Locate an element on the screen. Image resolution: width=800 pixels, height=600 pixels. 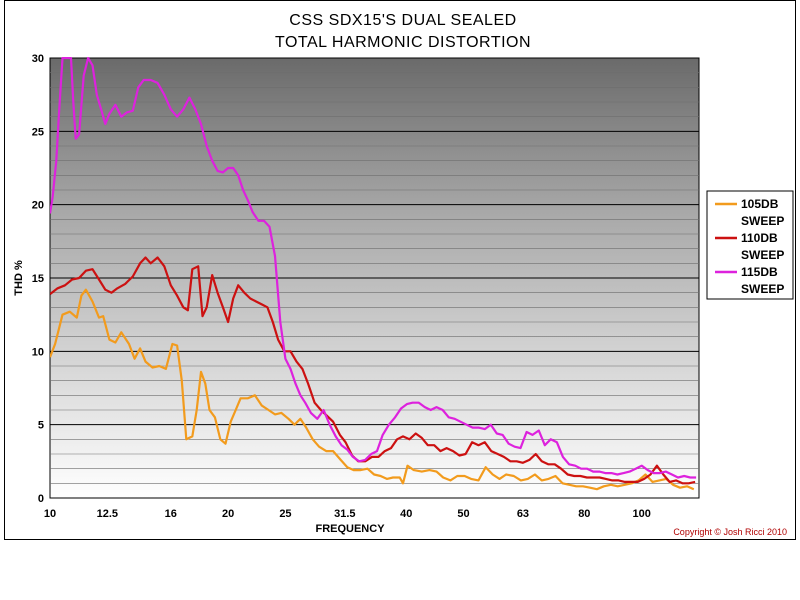
x-tick-label: 25 is located at coordinates (285, 514).